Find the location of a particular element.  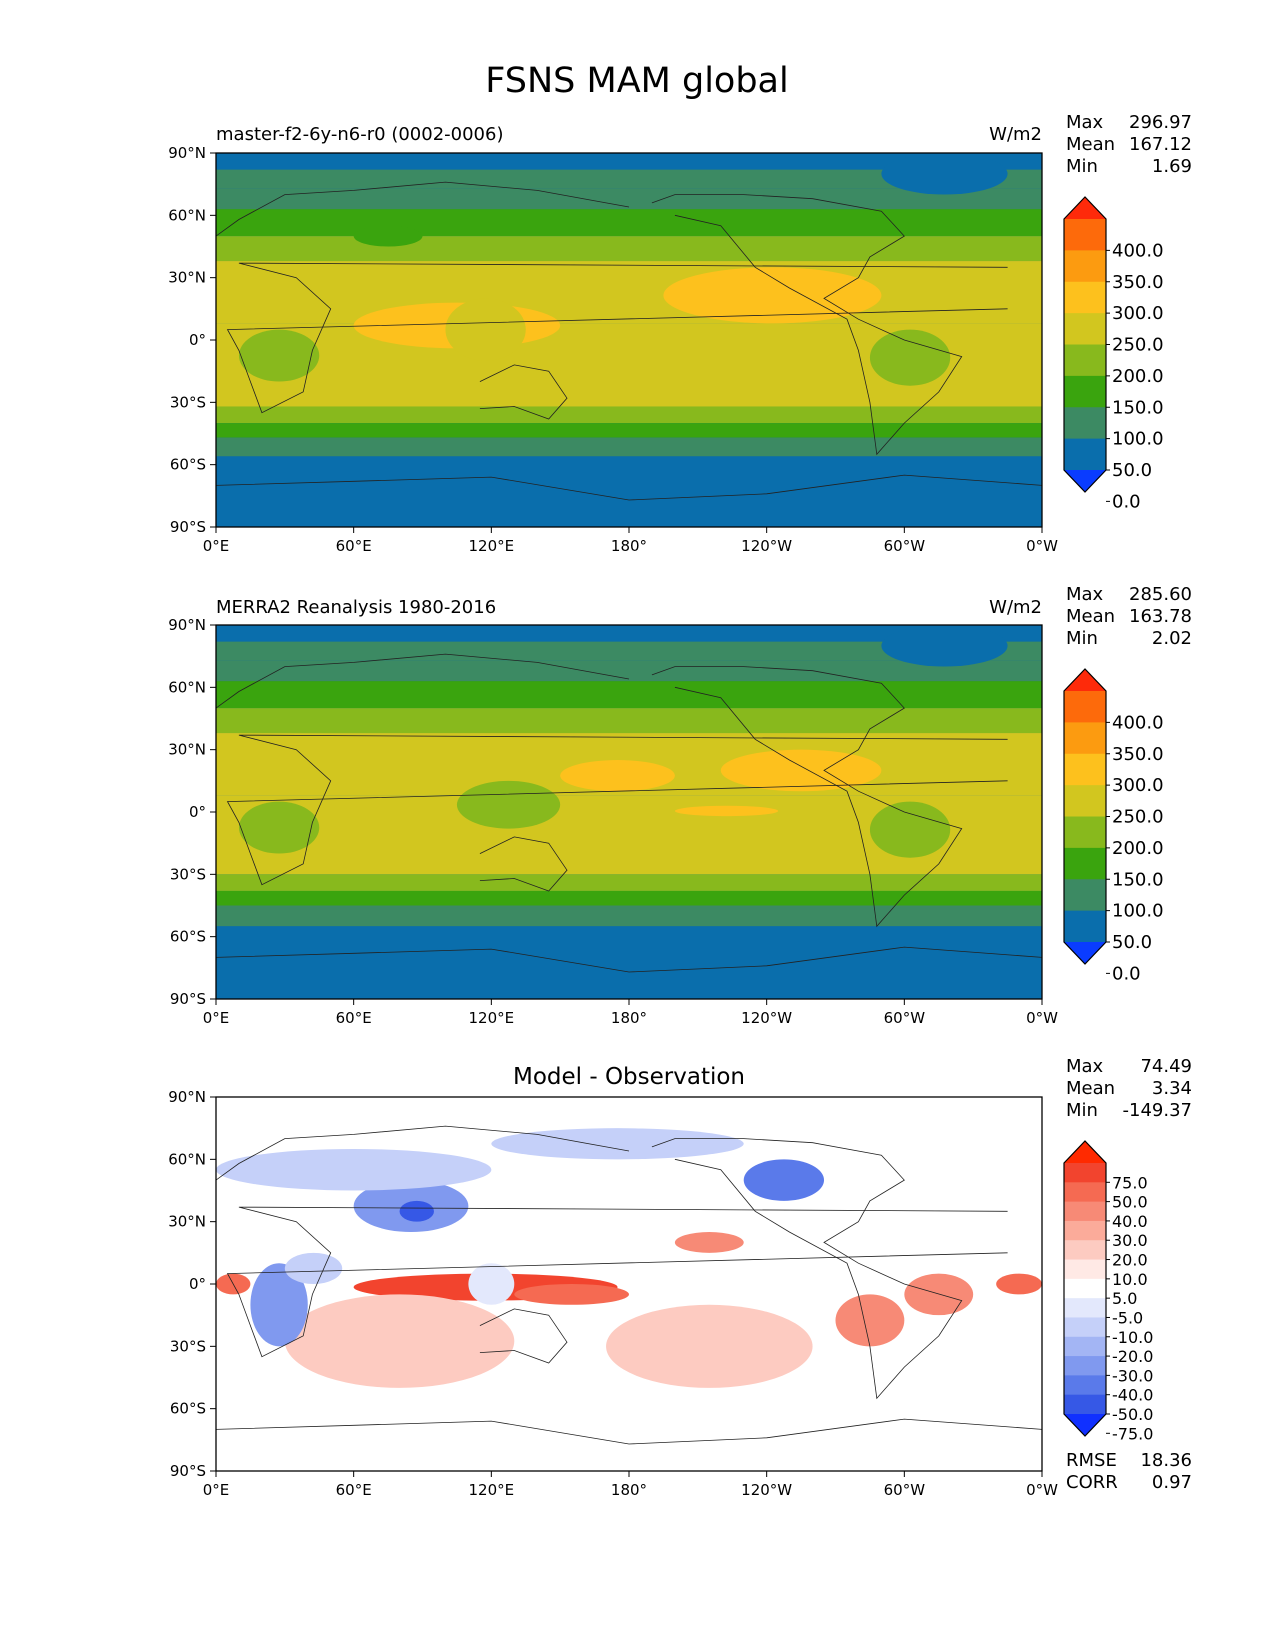

metrics-diff: RMSE 18.36 CORR 0.97 is located at coordinates (1129, 1471).